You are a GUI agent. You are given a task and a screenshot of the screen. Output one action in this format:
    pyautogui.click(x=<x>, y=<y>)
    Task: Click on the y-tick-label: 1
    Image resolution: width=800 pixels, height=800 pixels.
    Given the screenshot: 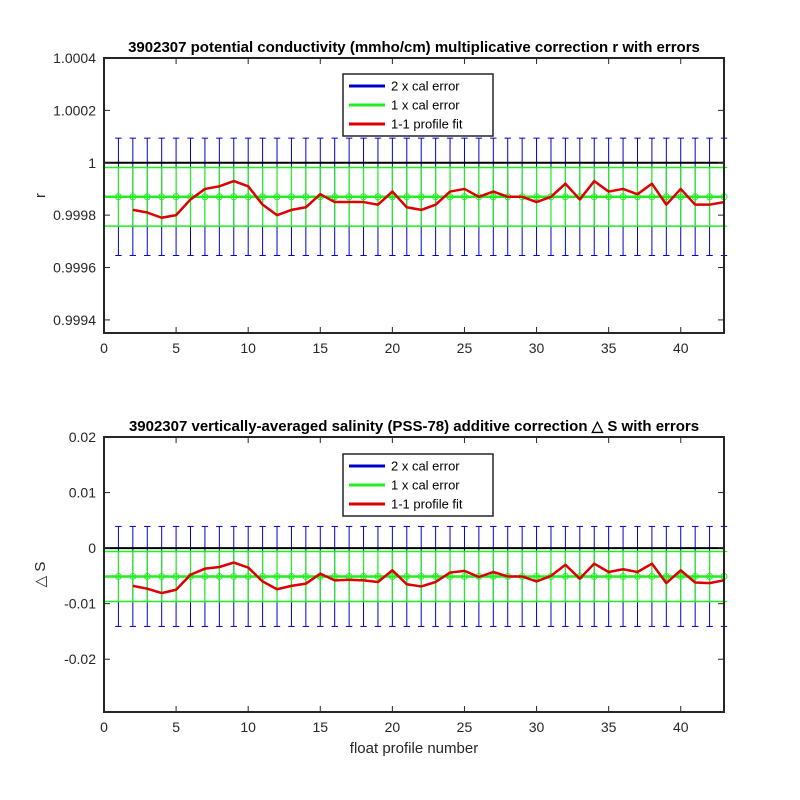 What is the action you would take?
    pyautogui.click(x=92, y=163)
    